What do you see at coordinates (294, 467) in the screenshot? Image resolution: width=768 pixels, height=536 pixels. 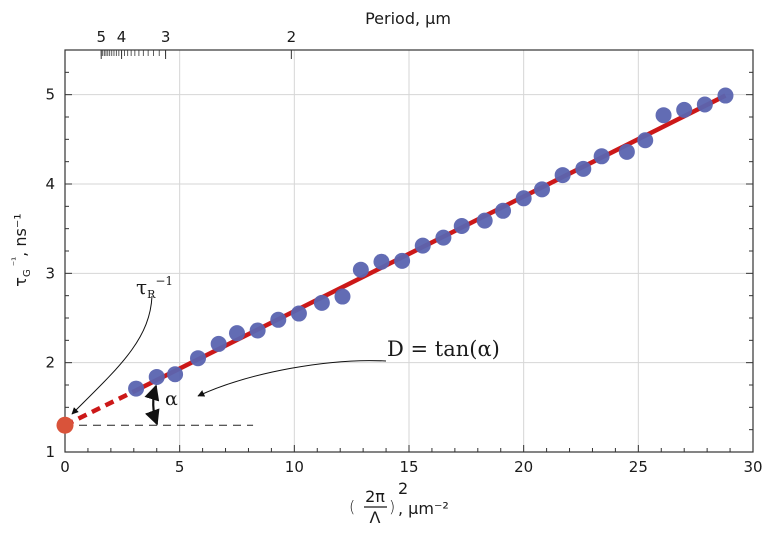 I see `x-tick-label: 10` at bounding box center [294, 467].